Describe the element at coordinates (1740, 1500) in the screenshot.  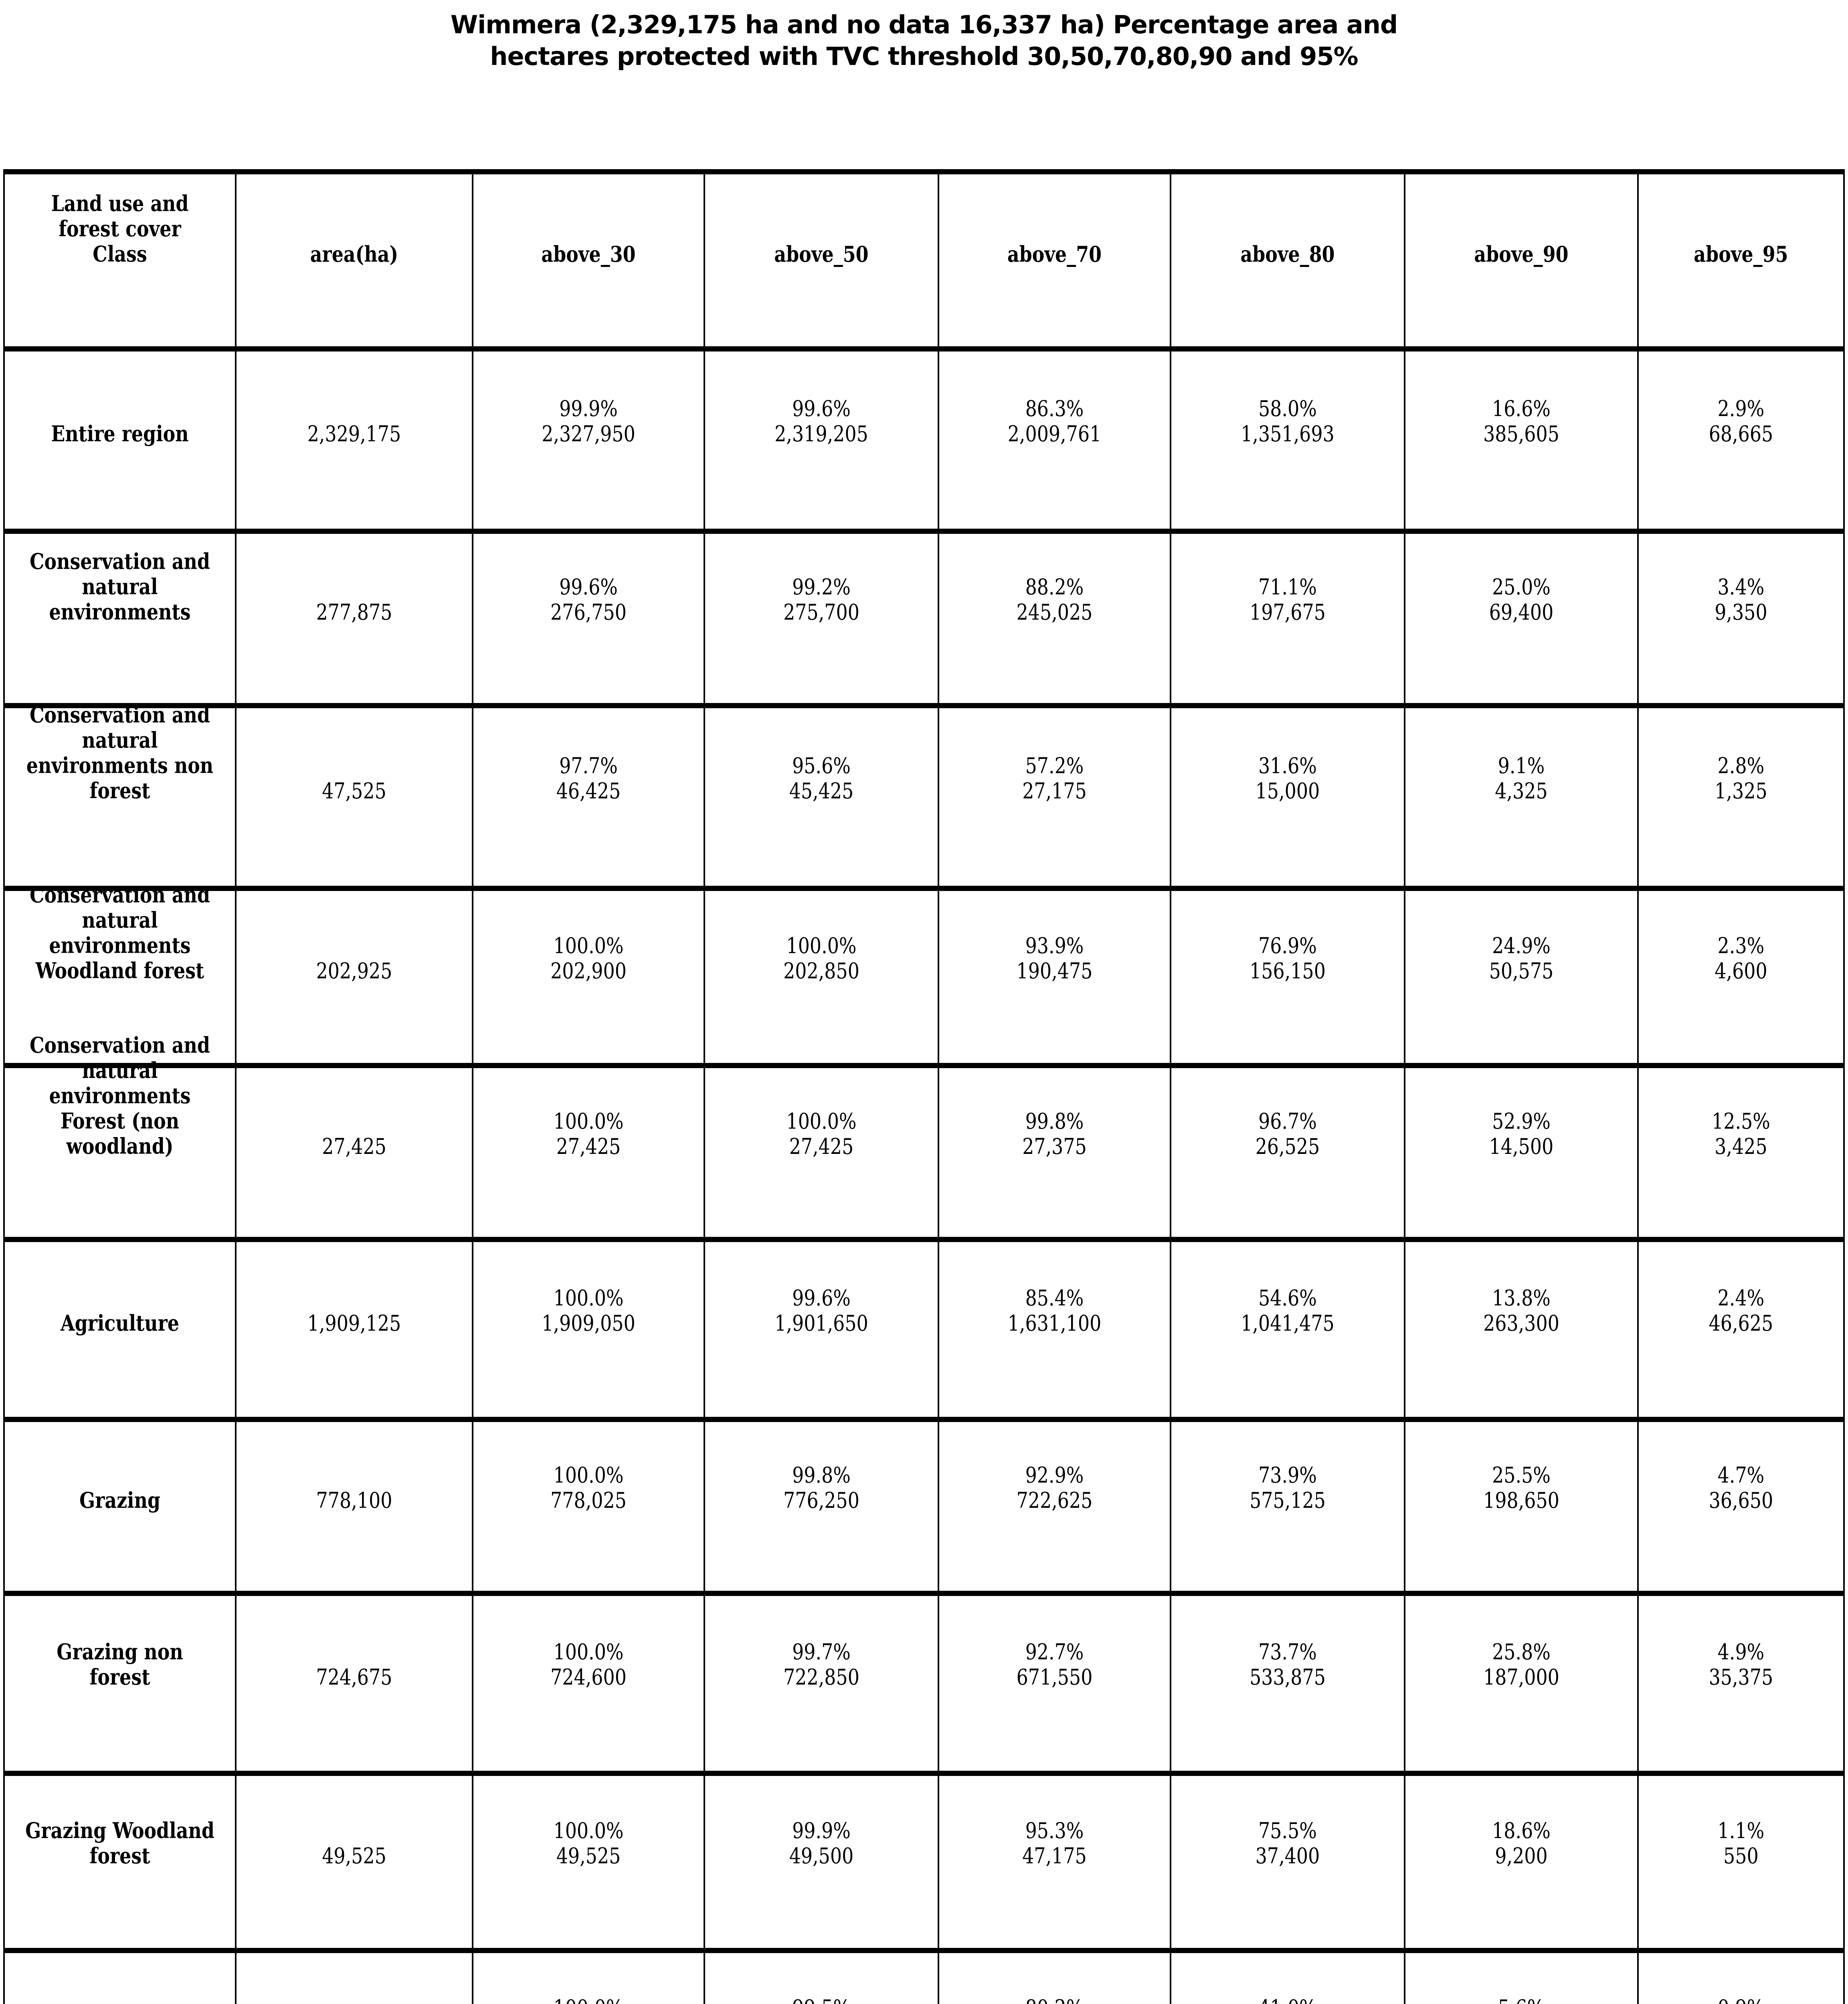
I see `value-cell-text: 36,650` at that location.